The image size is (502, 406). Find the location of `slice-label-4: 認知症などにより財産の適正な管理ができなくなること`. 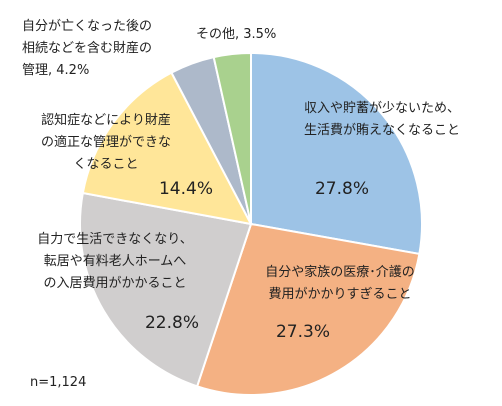

slice-label-4: 認知症などにより財産の適正な管理ができなくなること is located at coordinates (106, 142).